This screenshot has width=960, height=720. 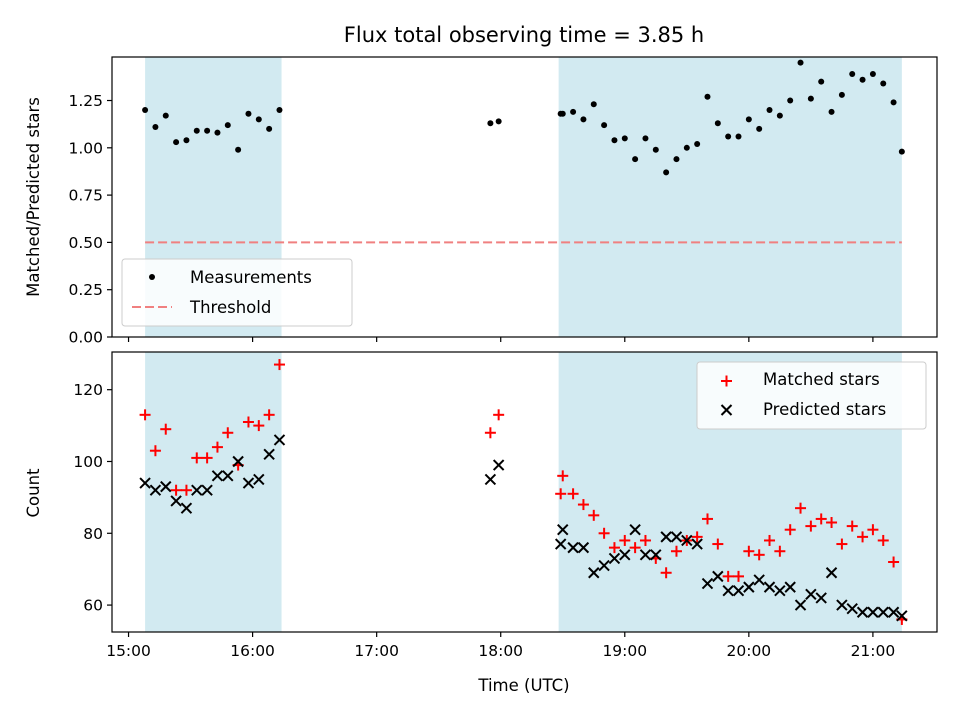 What do you see at coordinates (128, 651) in the screenshot?
I see `x-tick-label-0: 15:00` at bounding box center [128, 651].